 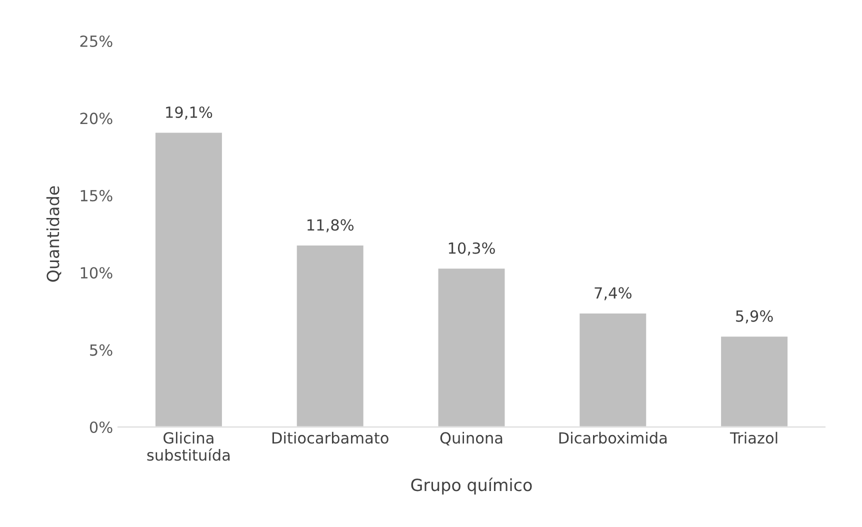 What do you see at coordinates (471, 439) in the screenshot?
I see `x-tick-label: Quinona` at bounding box center [471, 439].